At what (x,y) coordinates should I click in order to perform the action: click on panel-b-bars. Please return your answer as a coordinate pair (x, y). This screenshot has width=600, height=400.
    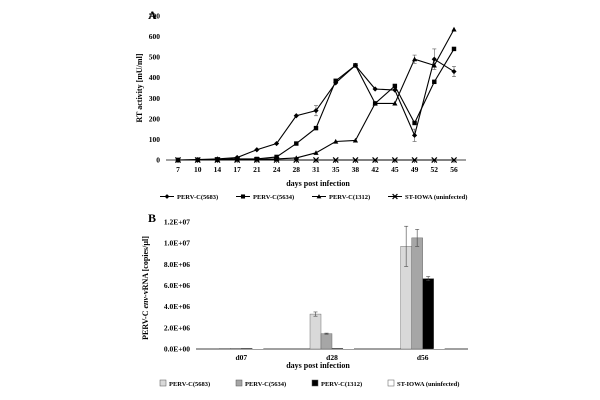
    Looking at the image, I should click on (332, 287).